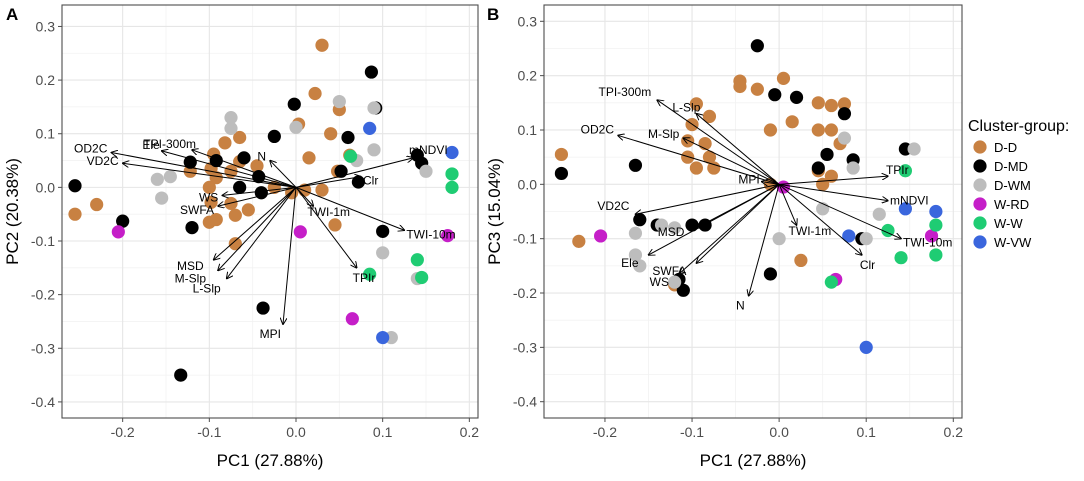  What do you see at coordinates (91, 149) in the screenshot?
I see `loading-label-od2c: OD2C` at bounding box center [91, 149].